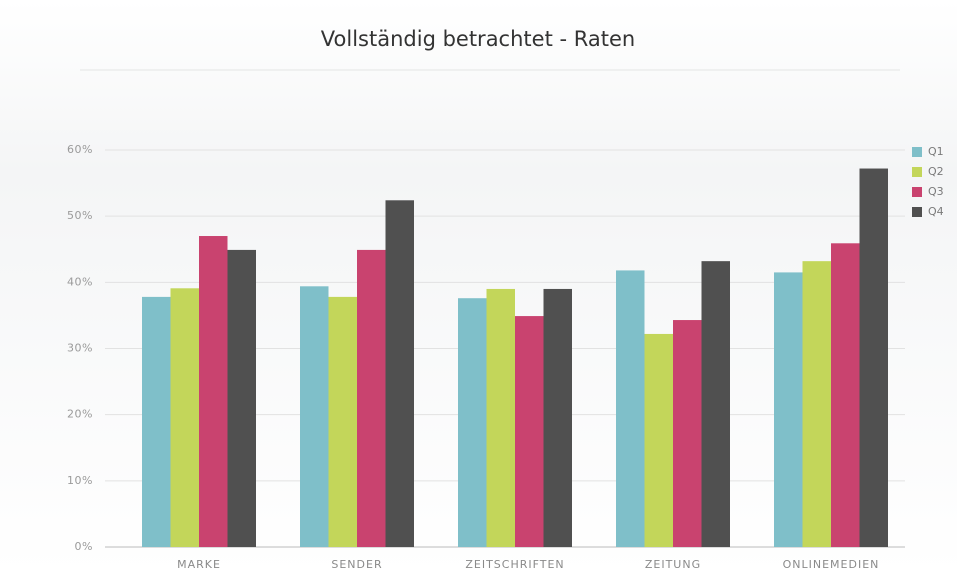  Describe the element at coordinates (80, 149) in the screenshot. I see `y-tick-label: 60%` at that location.